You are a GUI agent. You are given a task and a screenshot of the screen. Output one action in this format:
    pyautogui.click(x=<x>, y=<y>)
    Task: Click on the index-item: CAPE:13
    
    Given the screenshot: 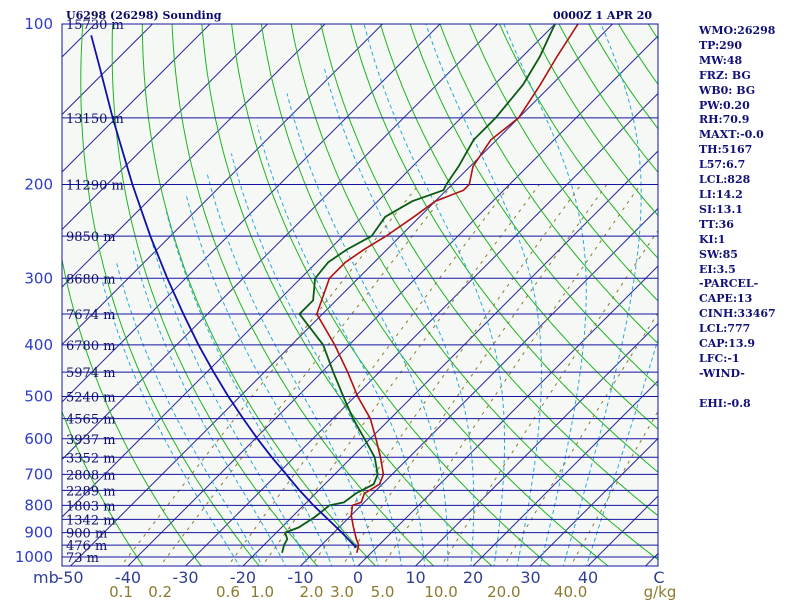 What is the action you would take?
    pyautogui.click(x=726, y=299)
    